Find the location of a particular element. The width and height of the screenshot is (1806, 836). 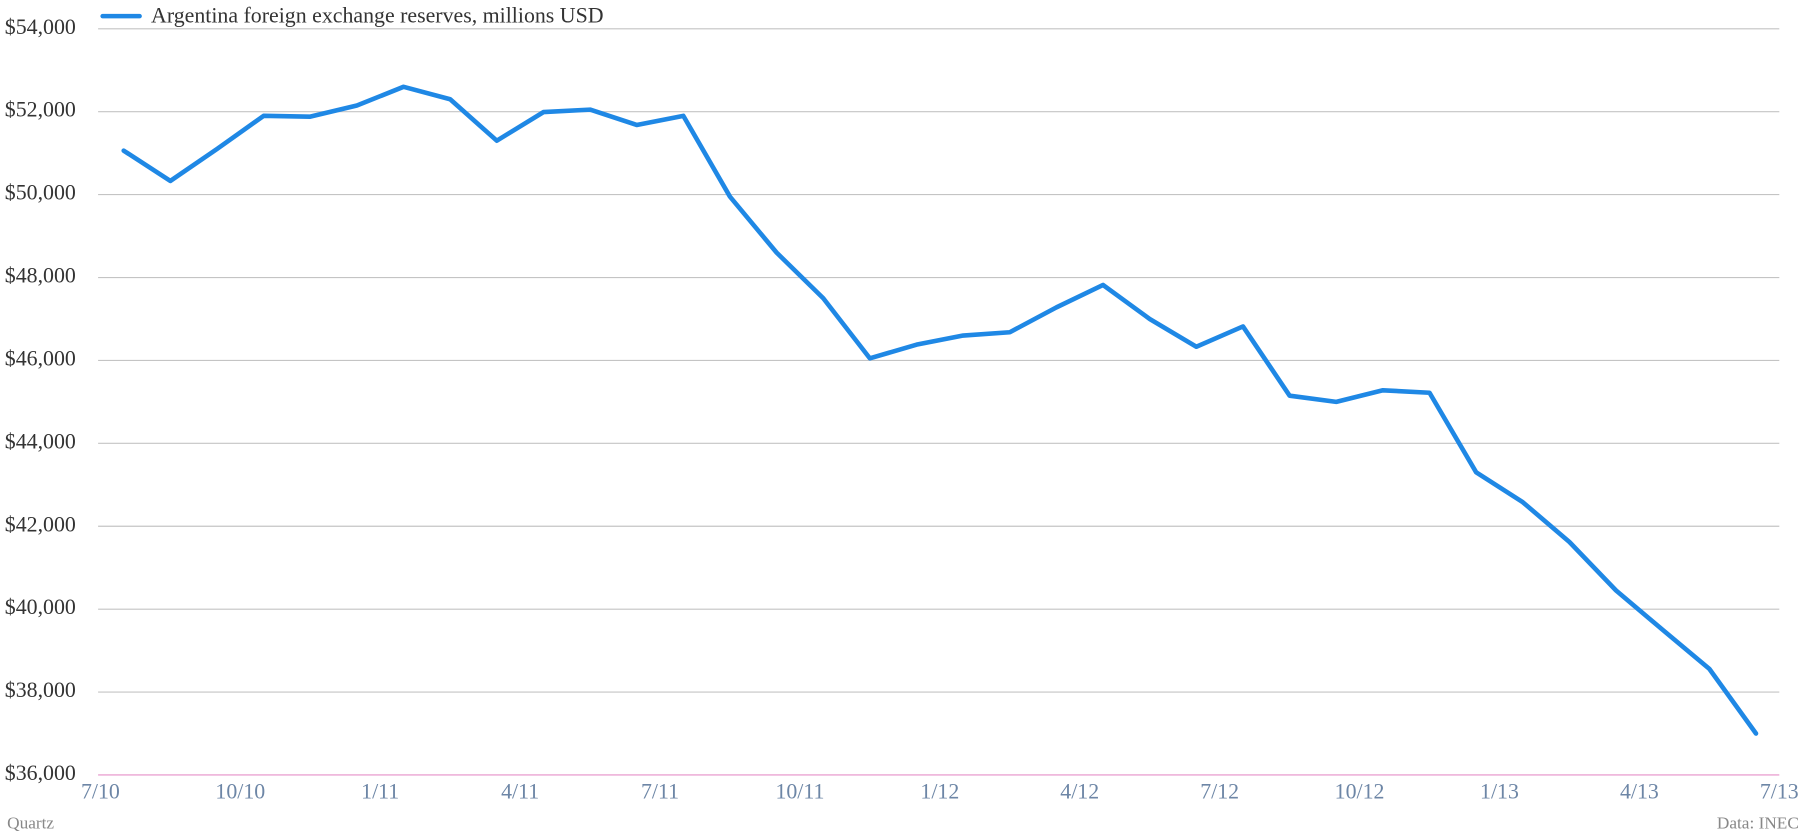

y-tick-label: $40,000 is located at coordinates (40, 607).